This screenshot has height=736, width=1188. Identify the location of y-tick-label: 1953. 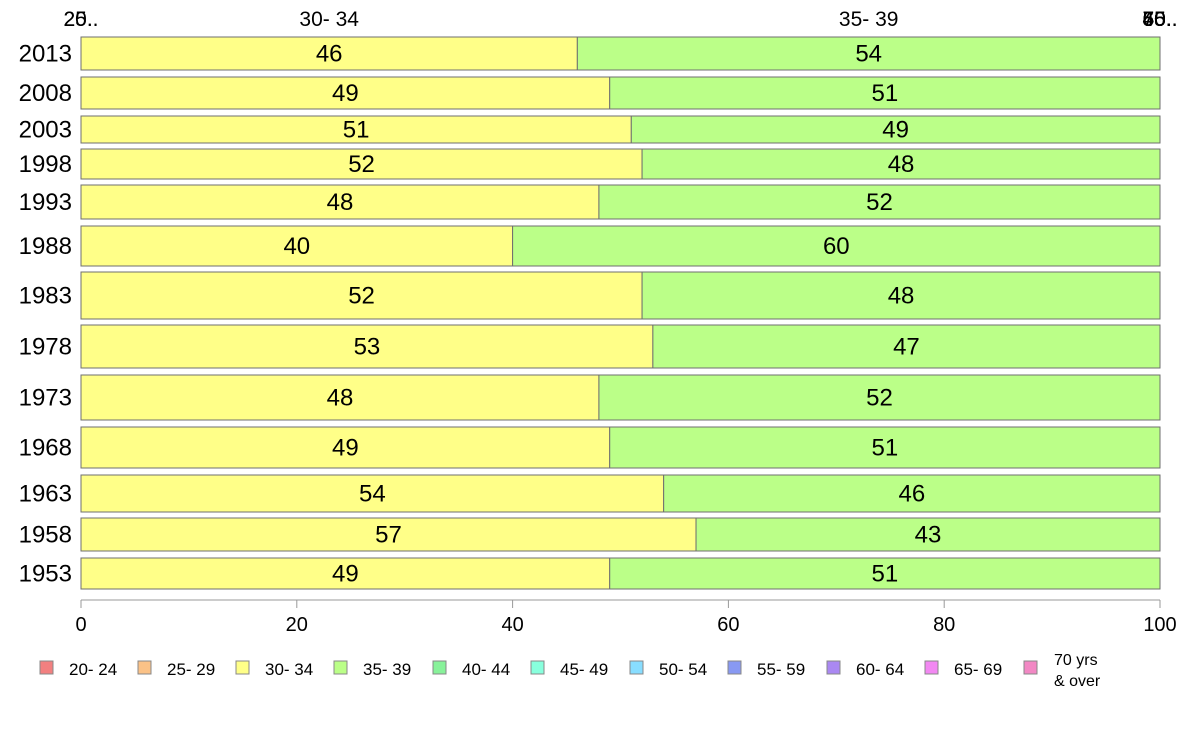
(45, 574).